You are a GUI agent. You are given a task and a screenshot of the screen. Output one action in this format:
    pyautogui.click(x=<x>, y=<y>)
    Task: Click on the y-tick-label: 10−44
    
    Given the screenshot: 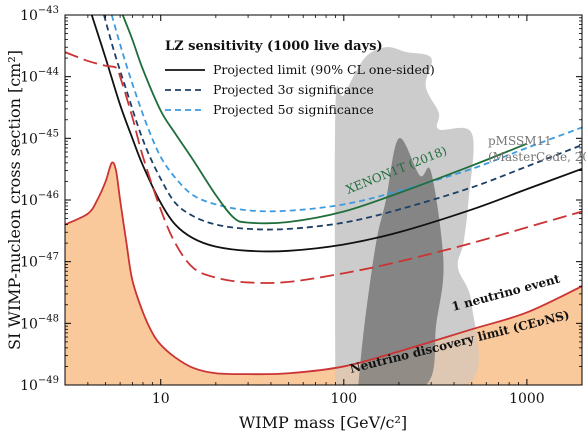 What is the action you would take?
    pyautogui.click(x=39, y=76)
    